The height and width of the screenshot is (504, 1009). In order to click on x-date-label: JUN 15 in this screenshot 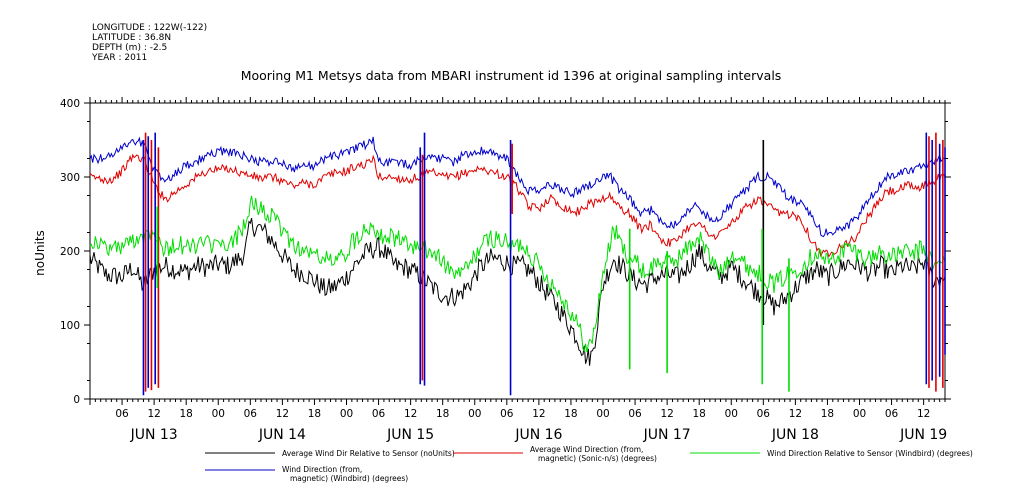, I will do `click(410, 435)`.